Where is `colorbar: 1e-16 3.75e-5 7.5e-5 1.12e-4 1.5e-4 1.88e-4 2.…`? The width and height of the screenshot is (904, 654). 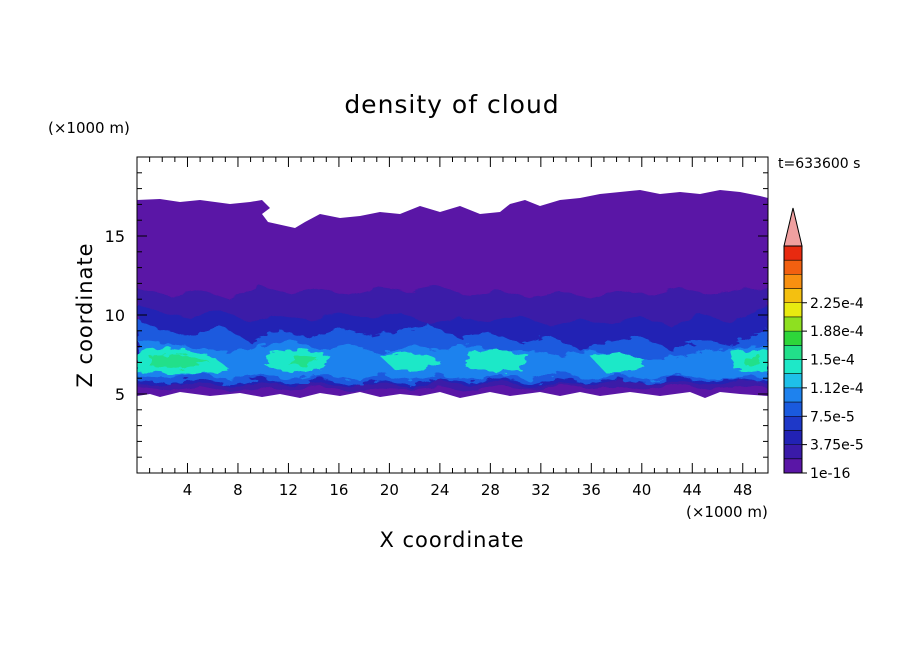
colorbar: 1e-16 3.75e-5 7.5e-5 1.12e-4 1.5e-4 1.88e-4 2.… is located at coordinates (823, 344).